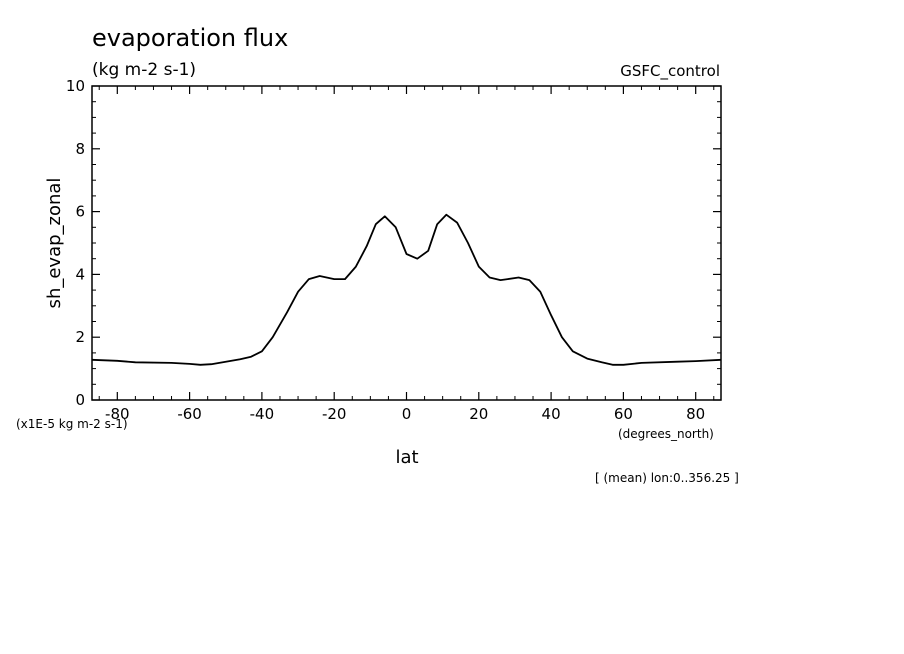 The image size is (904, 654). What do you see at coordinates (478, 414) in the screenshot?
I see `x-tick-label: 20` at bounding box center [478, 414].